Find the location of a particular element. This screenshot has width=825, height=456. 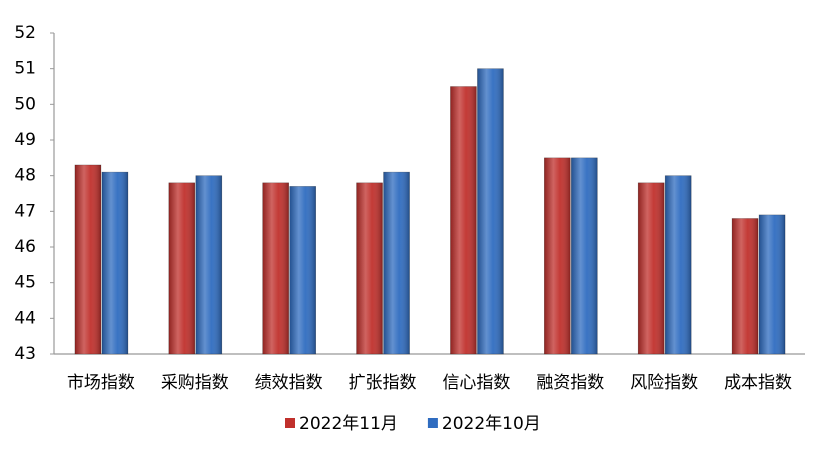

y-tick-label: 45 is located at coordinates (25, 283).